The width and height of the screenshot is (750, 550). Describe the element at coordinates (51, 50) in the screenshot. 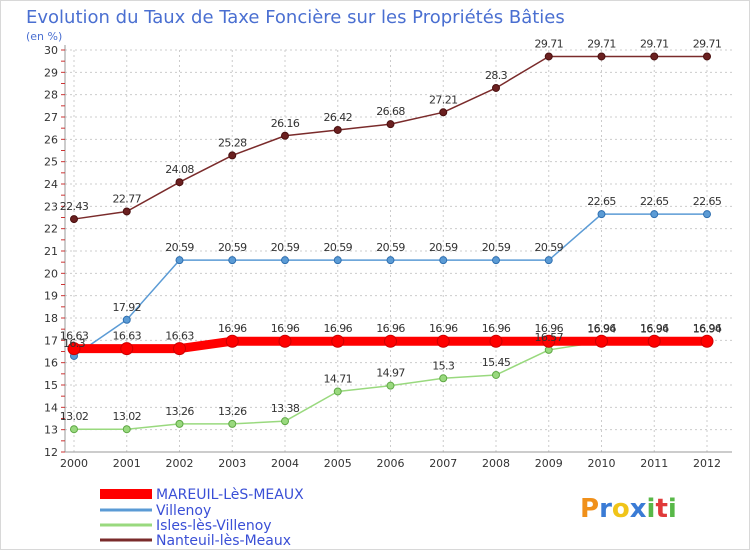

I see `y-tick-label: 30` at that location.